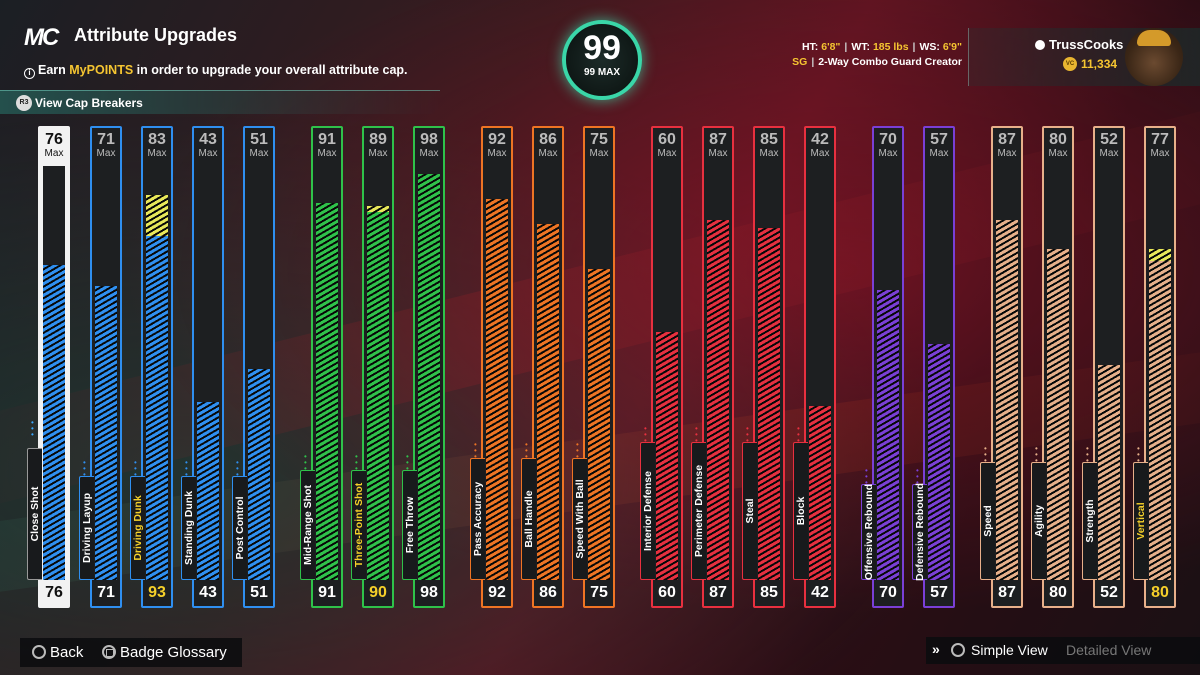 Image resolution: width=1200 pixels, height=675 pixels. I want to click on attribute-max-value: 70, so click(888, 139).